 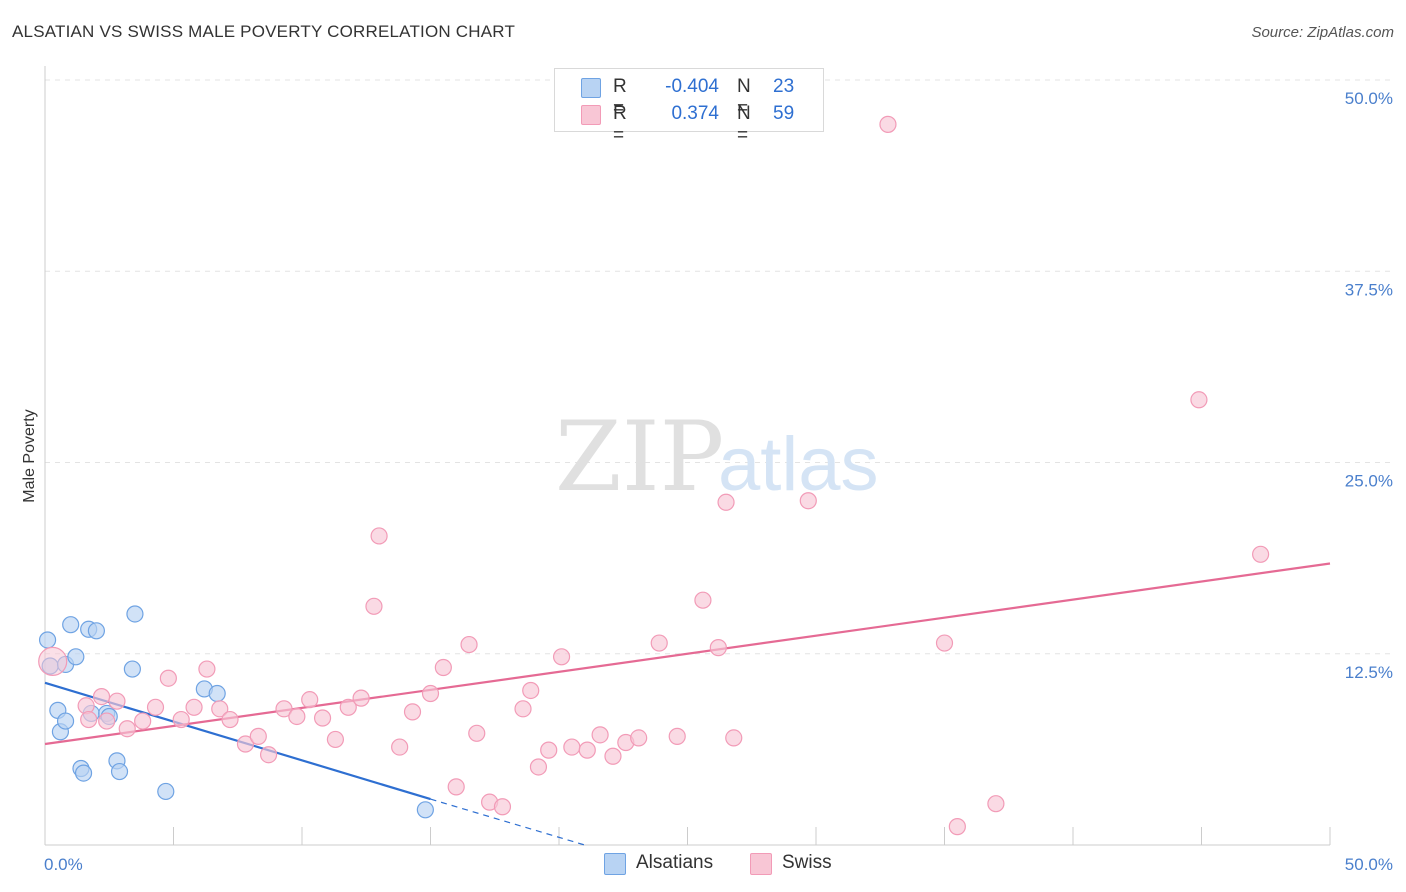 What do you see at coordinates (798, 464) in the screenshot?
I see `watermark-atlas: atlas` at bounding box center [798, 464].